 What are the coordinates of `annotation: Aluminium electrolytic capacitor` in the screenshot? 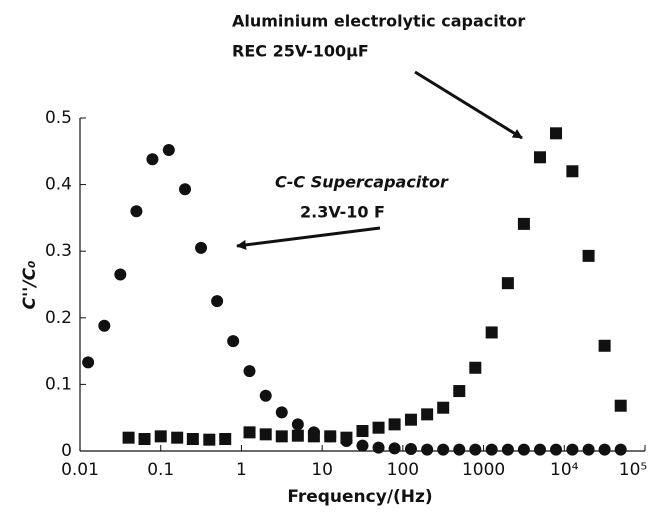 It's located at (378, 21).